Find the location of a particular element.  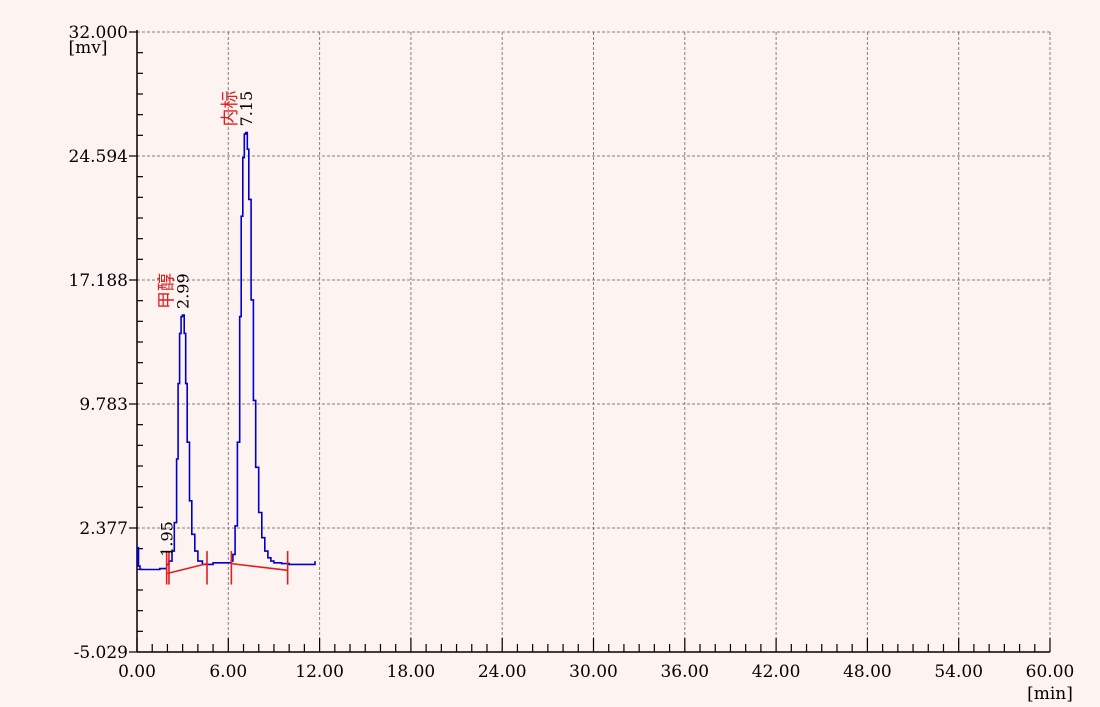

peak-retention-time: 1.95 is located at coordinates (167, 539).